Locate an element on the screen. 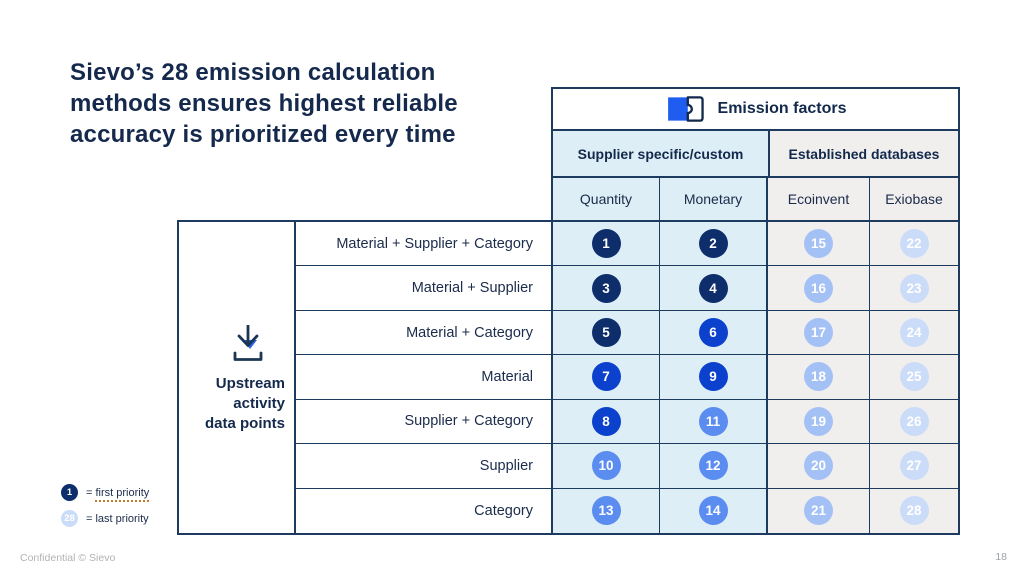  matrix-cell: 18 is located at coordinates (819, 377).